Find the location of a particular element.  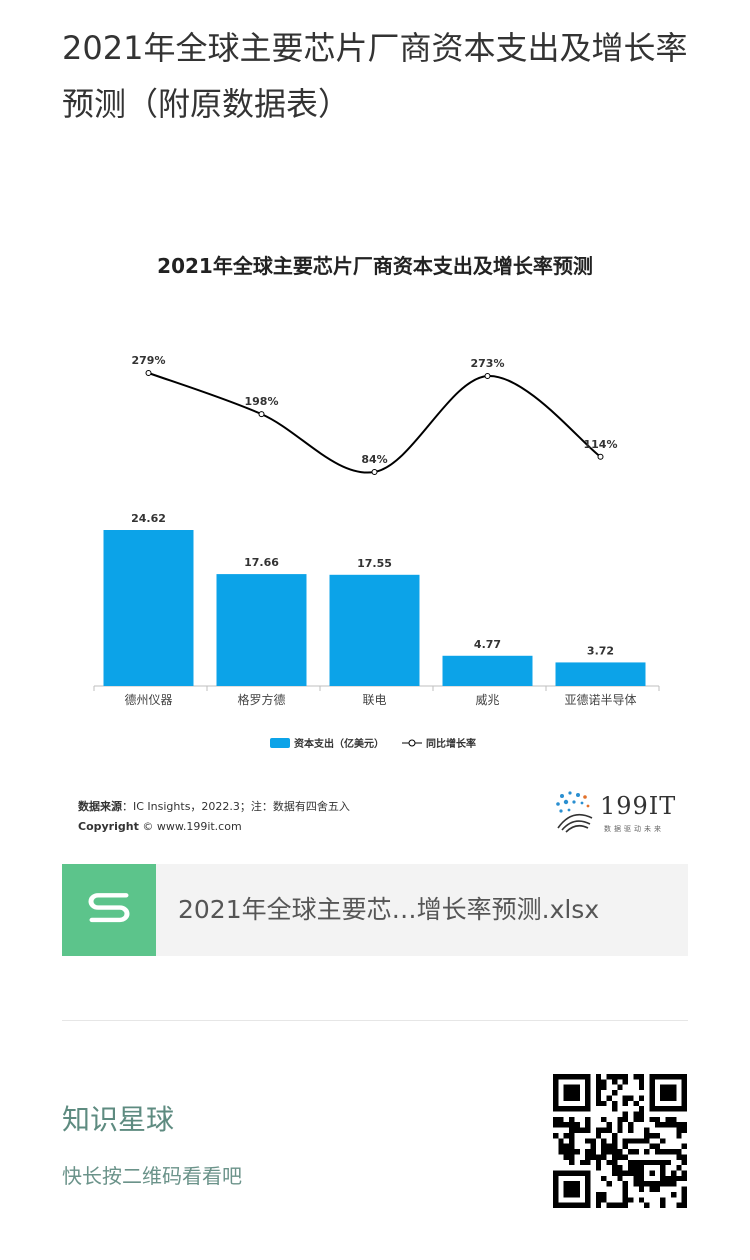

article-title: 2021年全球主要芯片厂商资本支出及增长率预测（附原数据表） is located at coordinates (375, 76).